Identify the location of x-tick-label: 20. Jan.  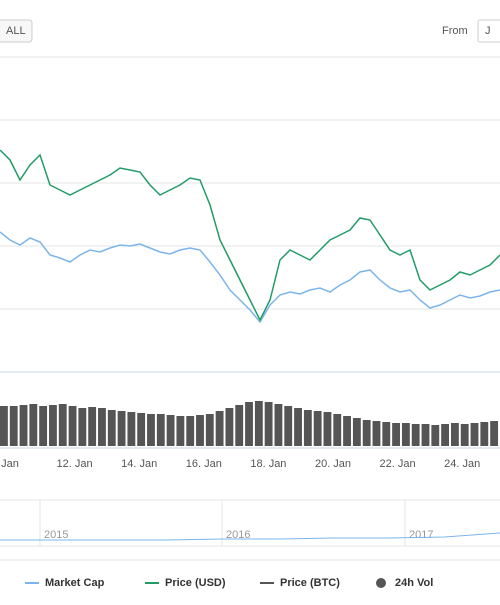
(333, 464).